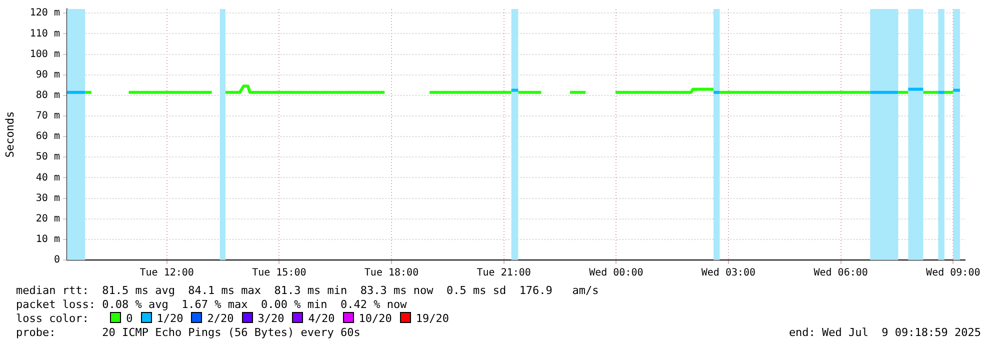  Describe the element at coordinates (212, 305) in the screenshot. I see `text: packet loss: 0.08 % avg 1.67 % max 0.00 % min 0.42 % now` at that location.